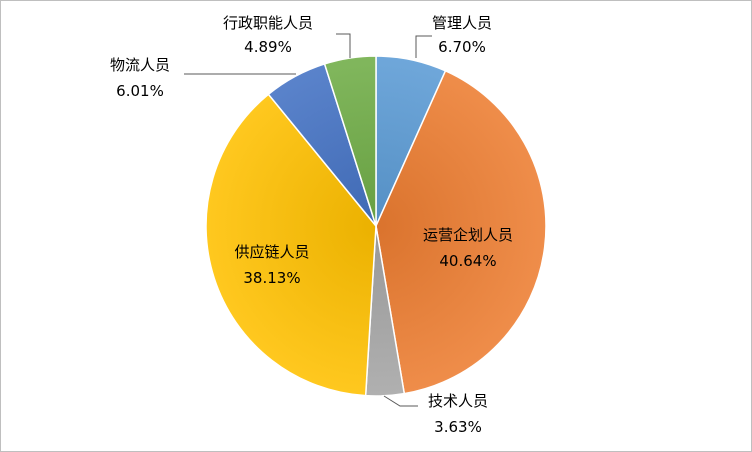  I want to click on slice-value-label-3: 38.13%, so click(271, 278).